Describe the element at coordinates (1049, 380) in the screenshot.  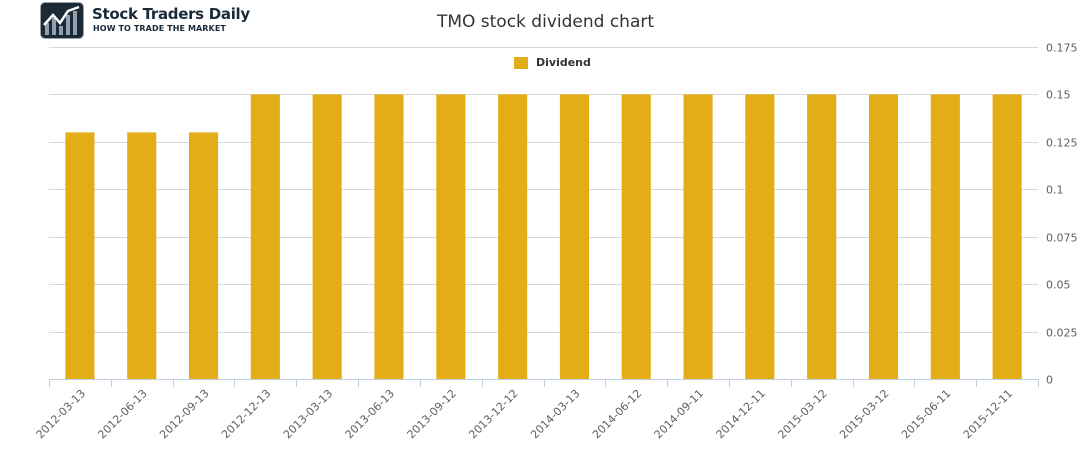
I see `y-tick-label: 0` at that location.